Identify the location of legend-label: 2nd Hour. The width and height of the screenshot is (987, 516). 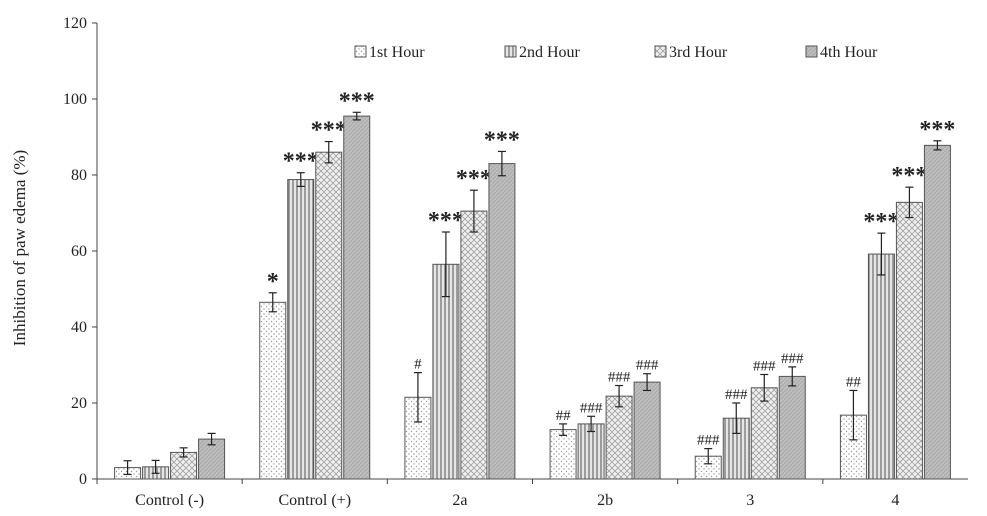
(550, 52).